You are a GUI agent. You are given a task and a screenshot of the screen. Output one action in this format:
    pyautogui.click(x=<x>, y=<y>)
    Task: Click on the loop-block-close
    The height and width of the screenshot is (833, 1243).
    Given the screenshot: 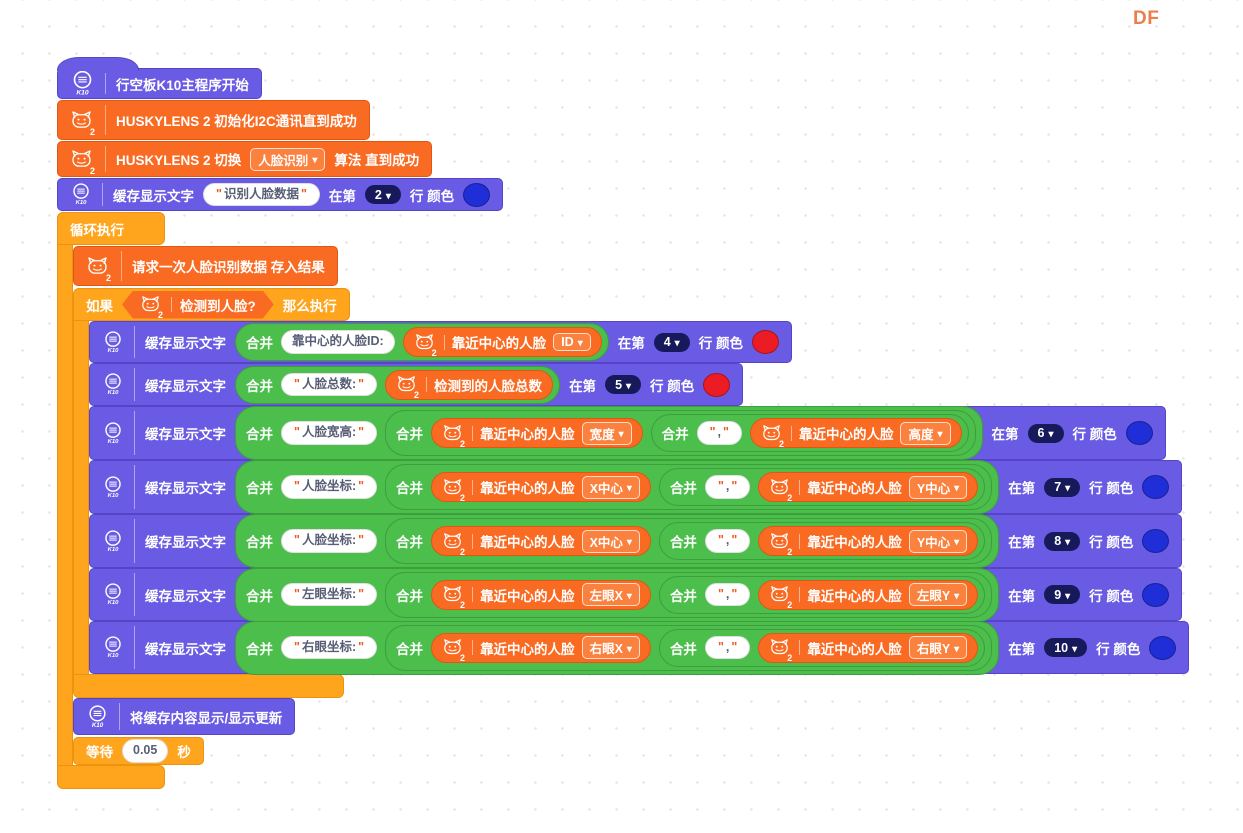 What is the action you would take?
    pyautogui.click(x=111, y=777)
    